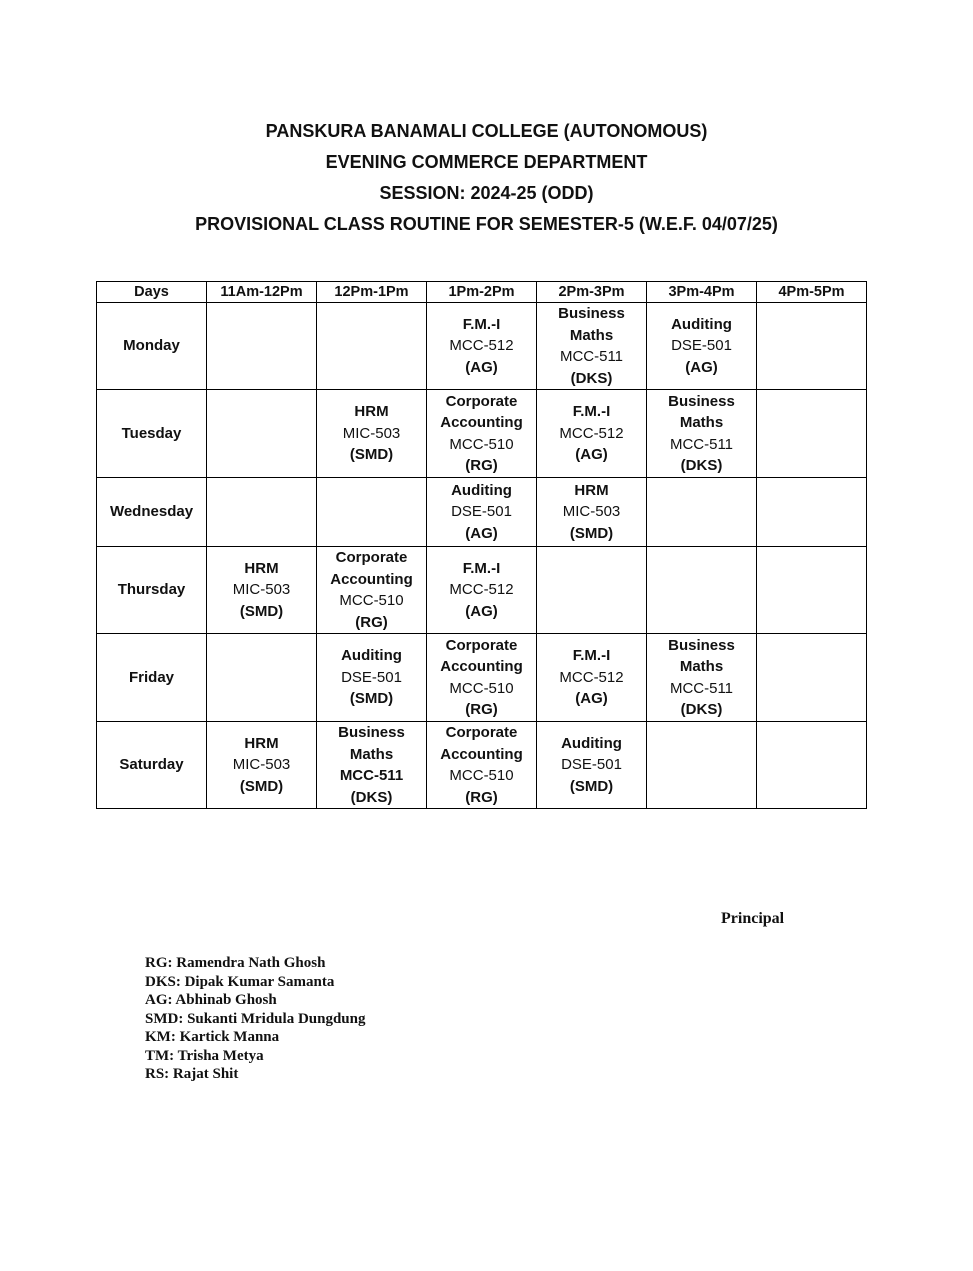 The width and height of the screenshot is (973, 1271). I want to click on column-header: Days, so click(151, 292).